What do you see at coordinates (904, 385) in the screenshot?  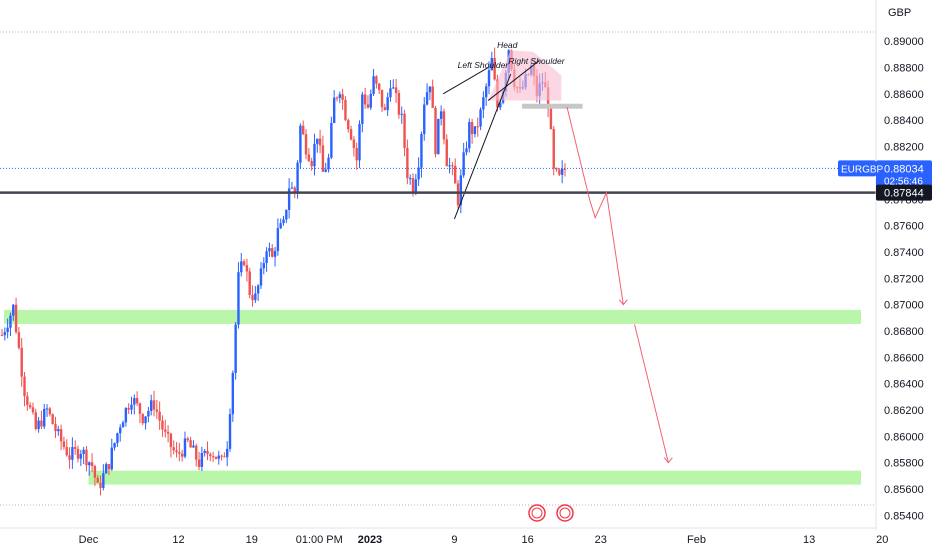 I see `price-tick: 0.86400` at bounding box center [904, 385].